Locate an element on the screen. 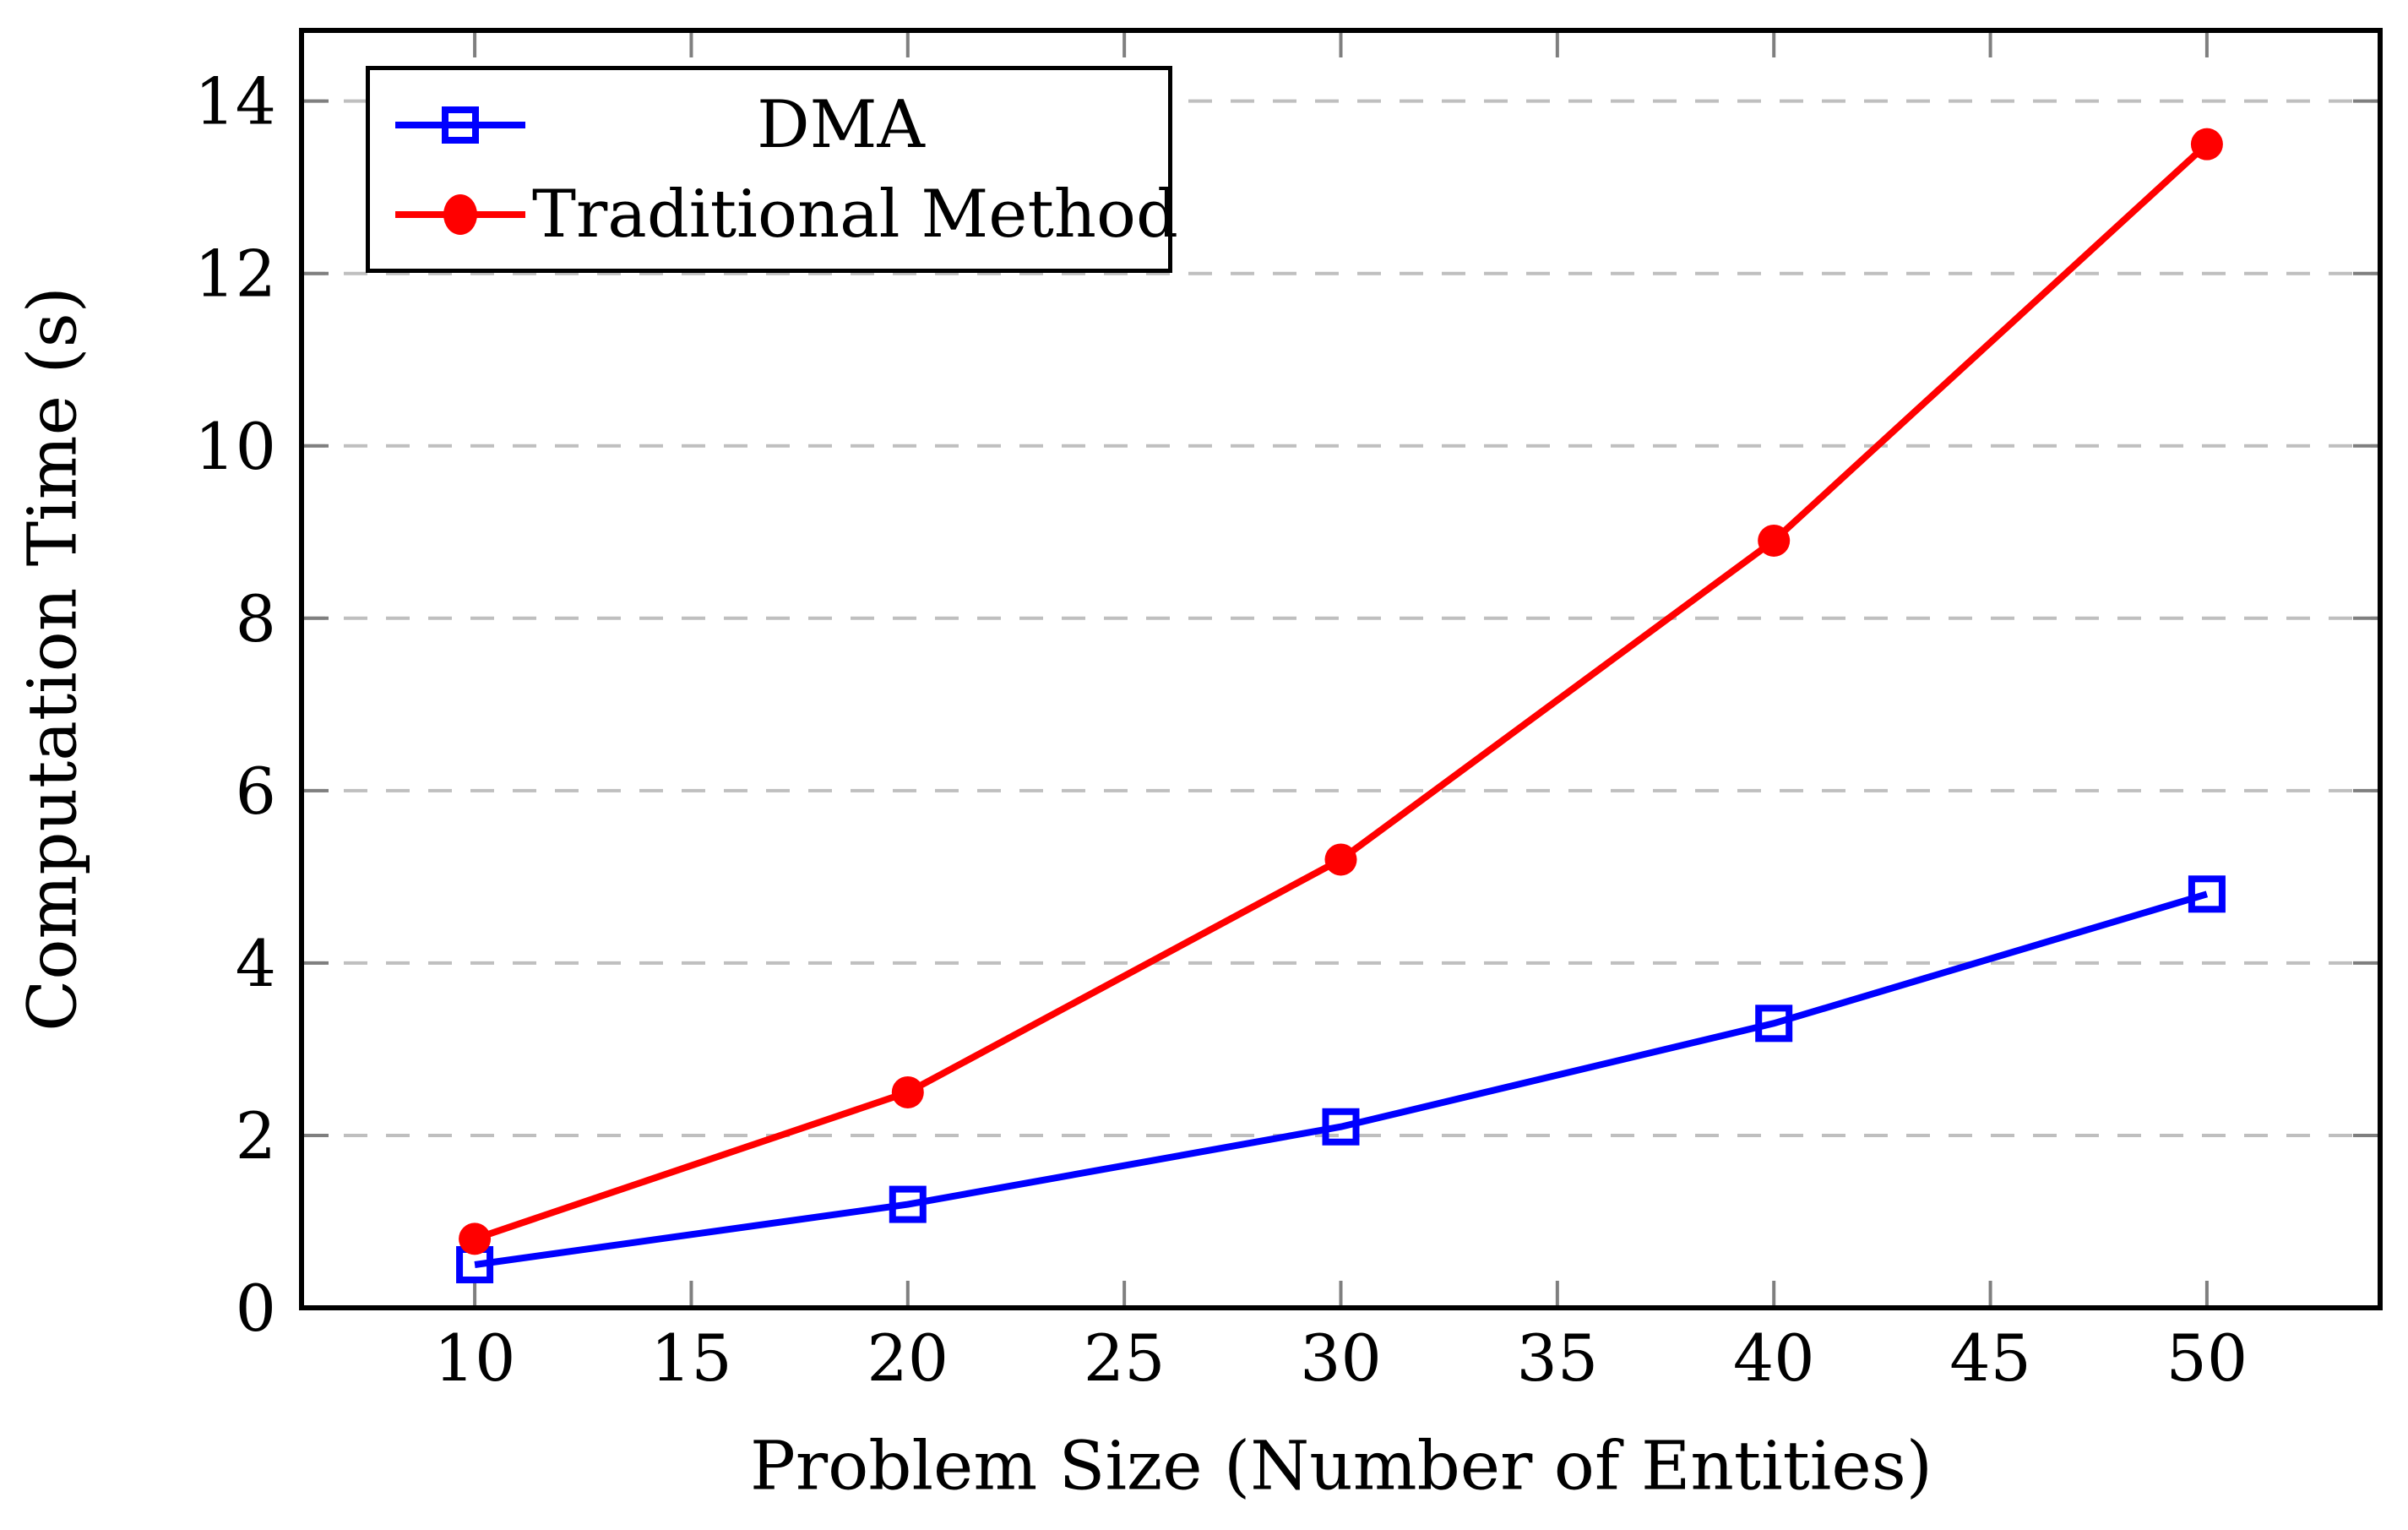 This screenshot has width=2408, height=1530. x-tick-label: 35 is located at coordinates (1557, 1358).